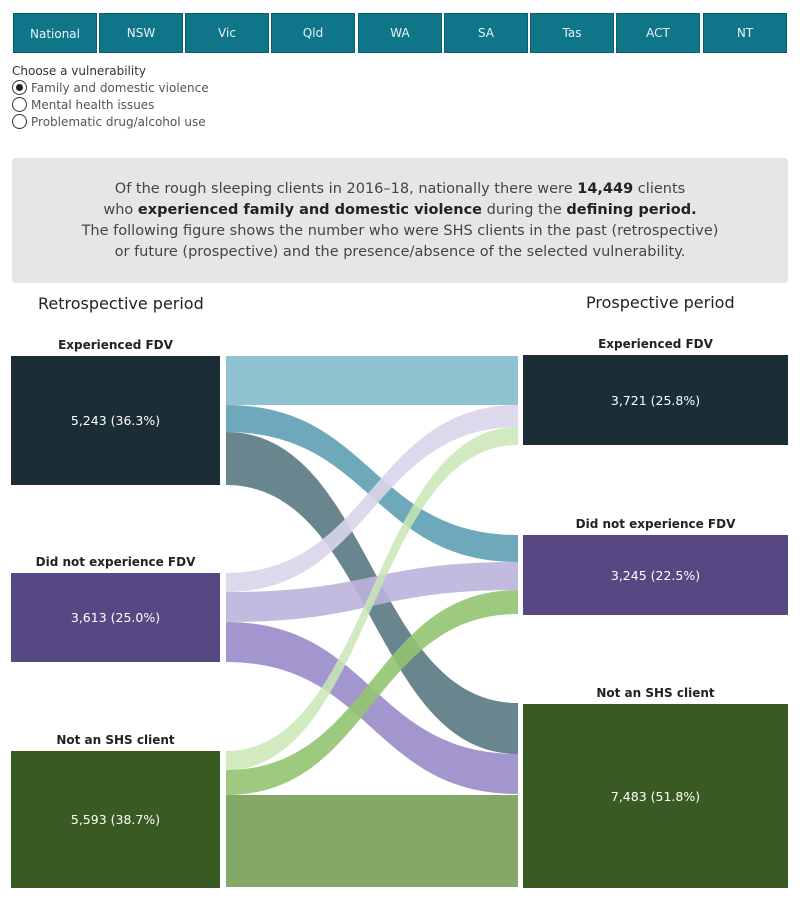 The image size is (800, 900). What do you see at coordinates (400, 33) in the screenshot?
I see `tab-wa: WA` at bounding box center [400, 33].